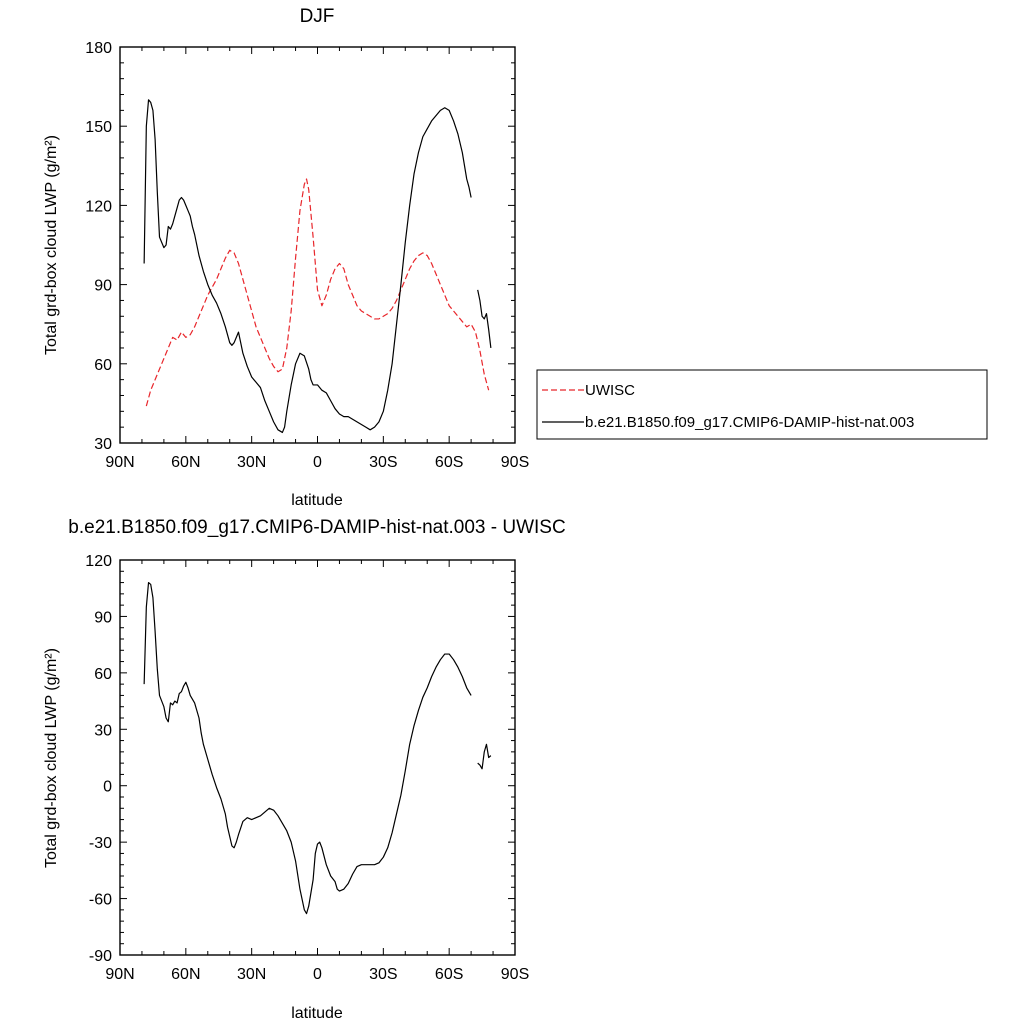 The image size is (1024, 1024). What do you see at coordinates (185, 462) in the screenshot?
I see `x-tick-label-top: 60N` at bounding box center [185, 462].